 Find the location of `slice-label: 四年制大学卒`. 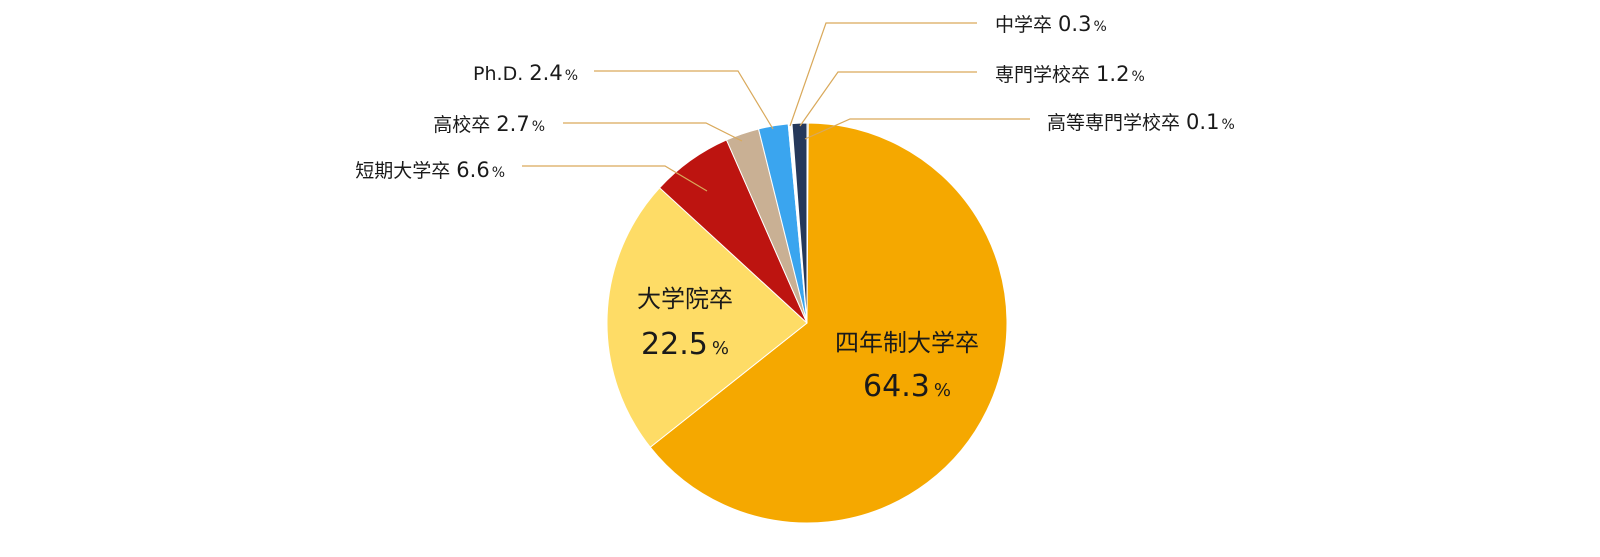

slice-label: 四年制大学卒 is located at coordinates (907, 343).